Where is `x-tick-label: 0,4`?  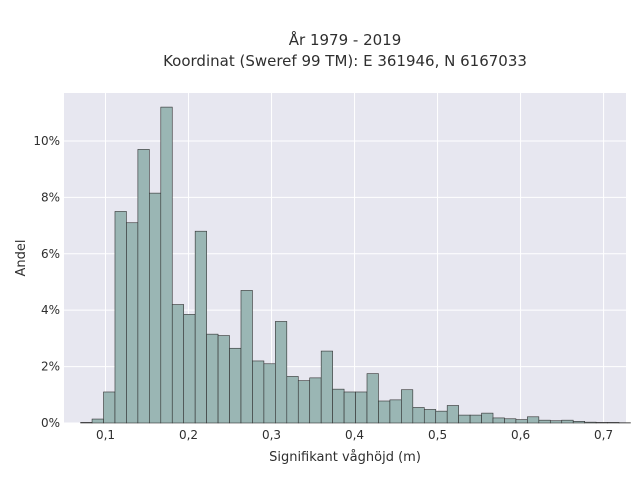 x-tick-label: 0,4 is located at coordinates (354, 435).